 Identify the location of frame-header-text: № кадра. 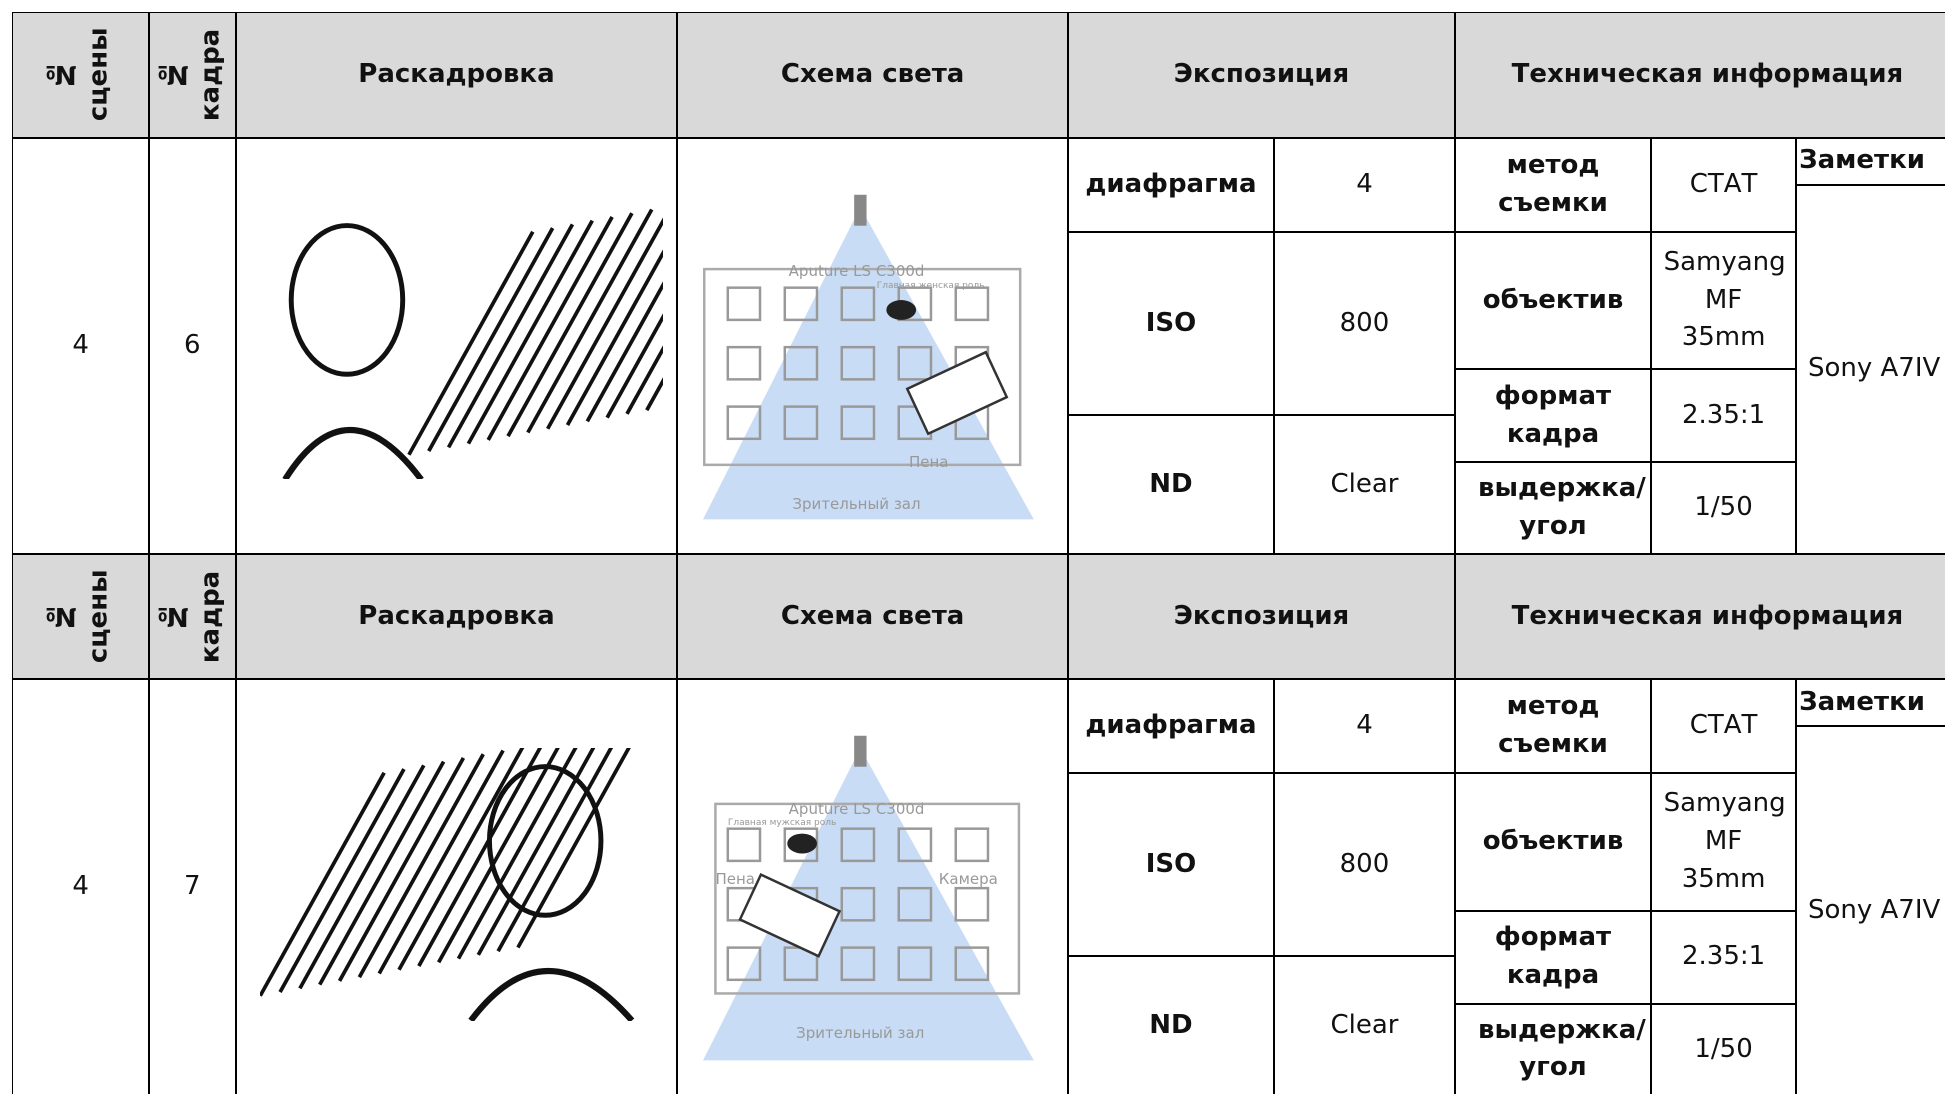
(191, 75).